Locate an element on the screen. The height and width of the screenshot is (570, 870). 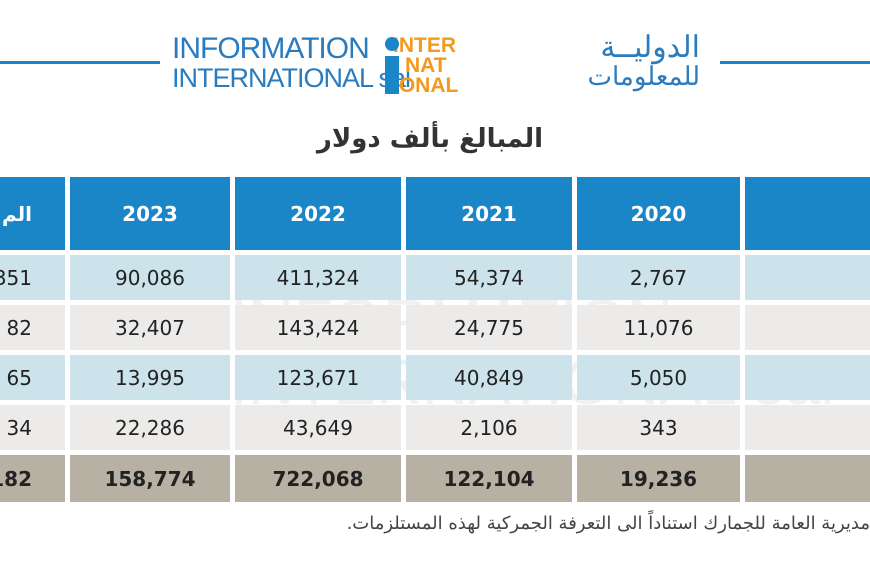
cell: 13,995 is located at coordinates (150, 377).